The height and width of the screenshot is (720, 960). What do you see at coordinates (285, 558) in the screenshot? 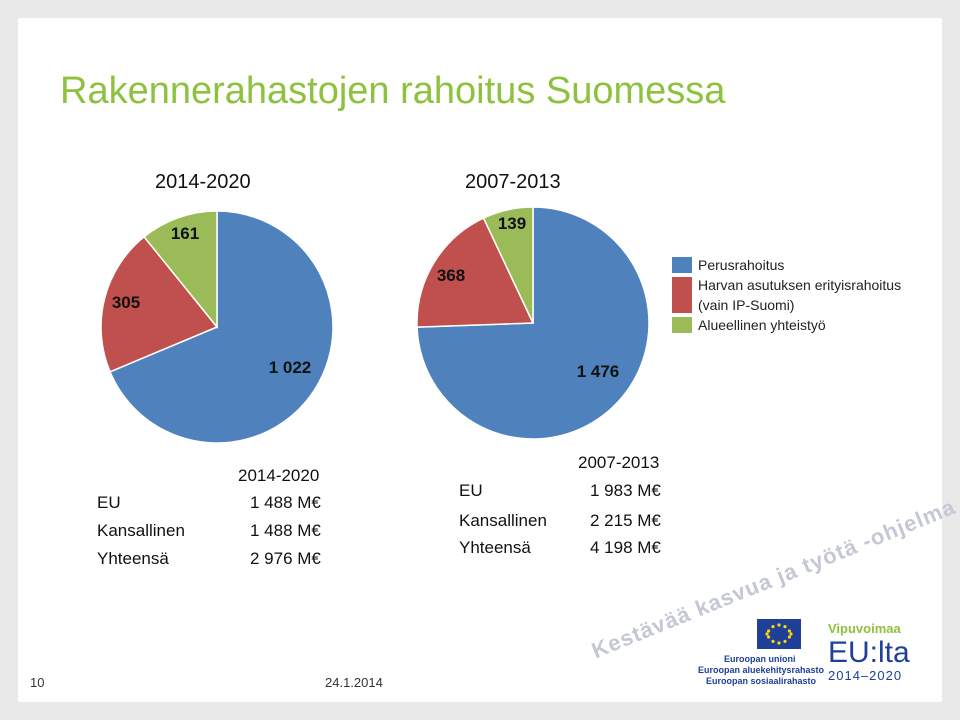
I see `summary-value: 2 976 M€` at bounding box center [285, 558].